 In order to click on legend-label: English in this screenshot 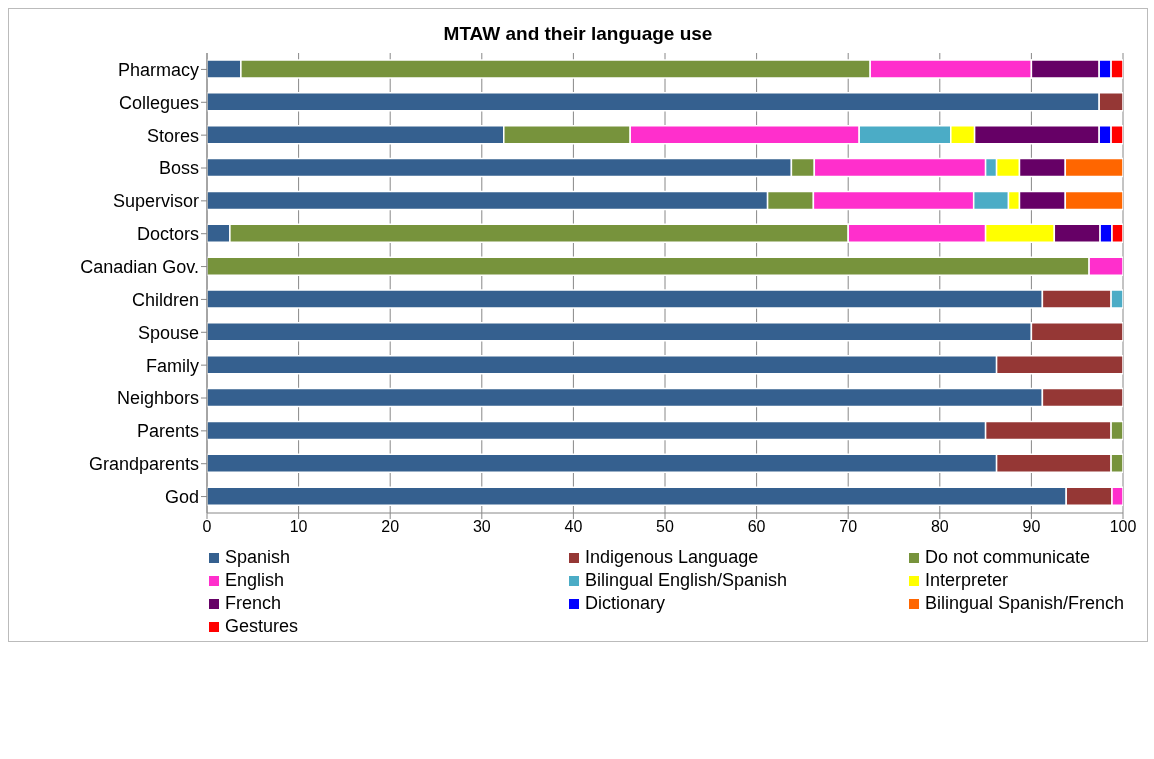, I will do `click(255, 580)`.